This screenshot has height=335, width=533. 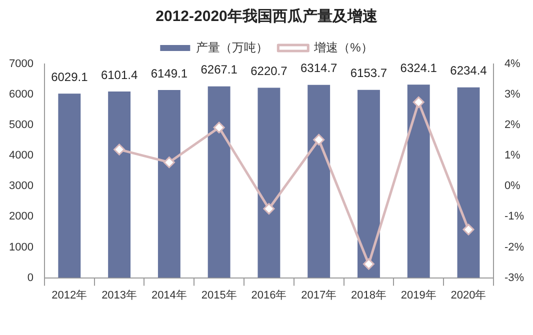 What do you see at coordinates (21, 94) in the screenshot?
I see `y-tick-label: 6000` at bounding box center [21, 94].